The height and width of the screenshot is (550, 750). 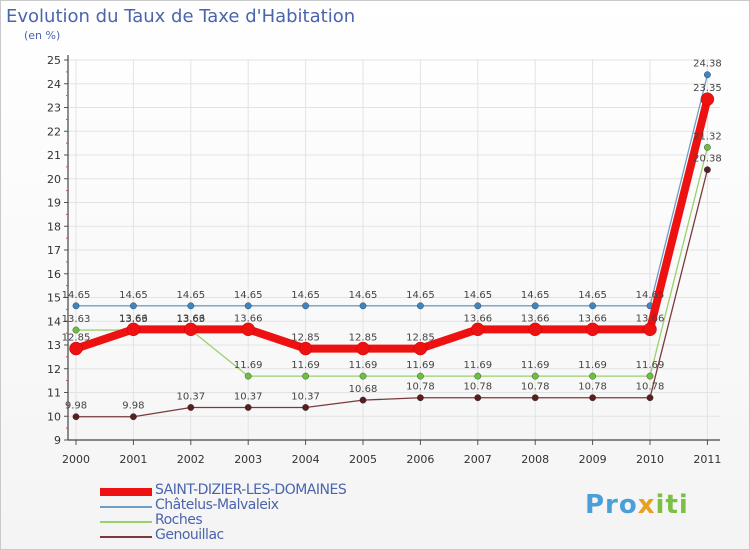 What do you see at coordinates (54, 416) in the screenshot?
I see `y-tick-label-10: 10` at bounding box center [54, 416].